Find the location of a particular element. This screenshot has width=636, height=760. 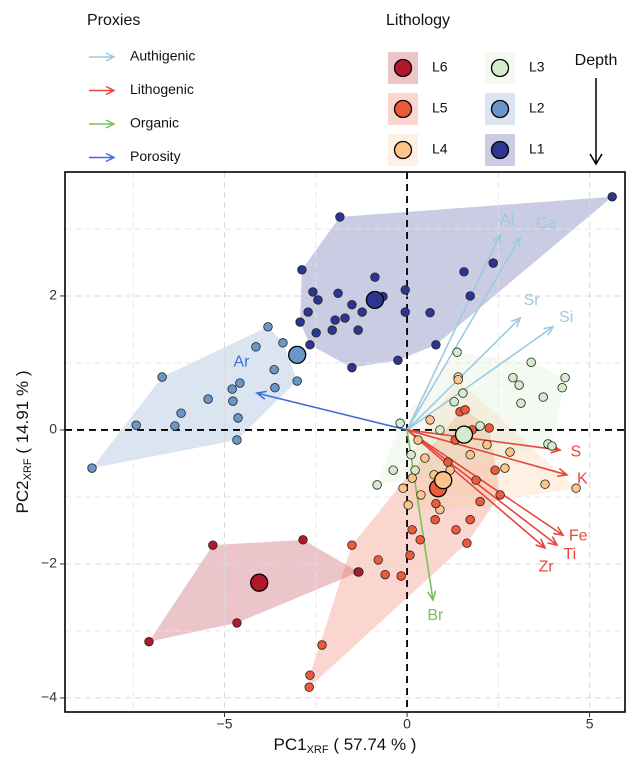

x-axis-title-sub: XRF is located at coordinates (318, 750).